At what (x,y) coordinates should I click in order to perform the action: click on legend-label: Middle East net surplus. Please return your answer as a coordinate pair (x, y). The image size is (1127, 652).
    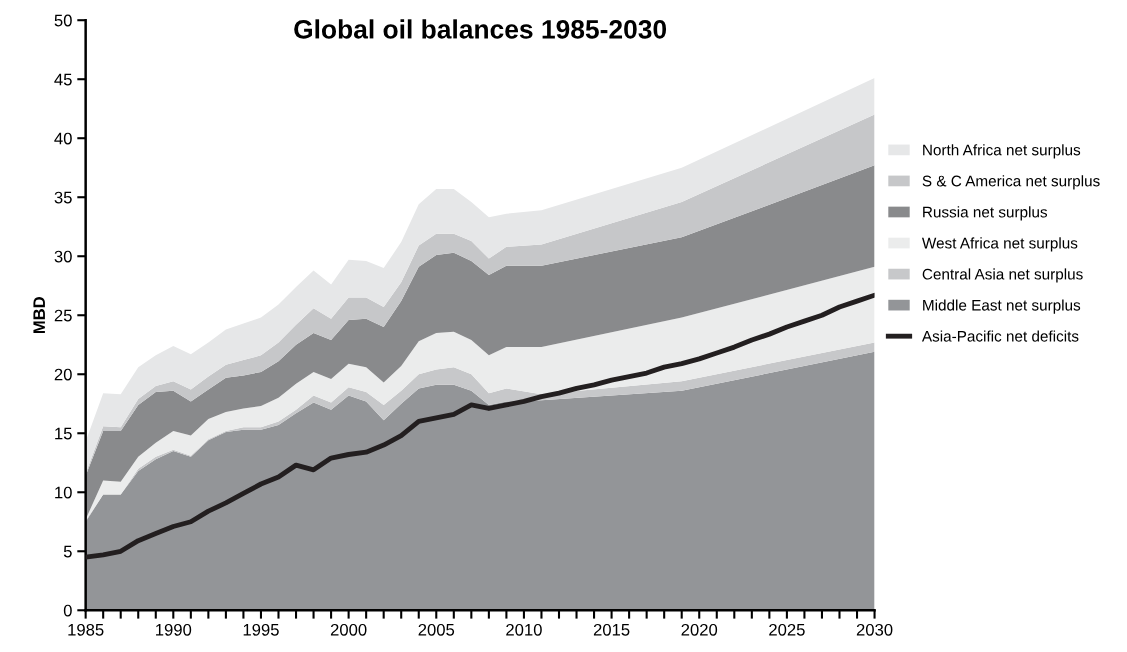
    Looking at the image, I should click on (1002, 306).